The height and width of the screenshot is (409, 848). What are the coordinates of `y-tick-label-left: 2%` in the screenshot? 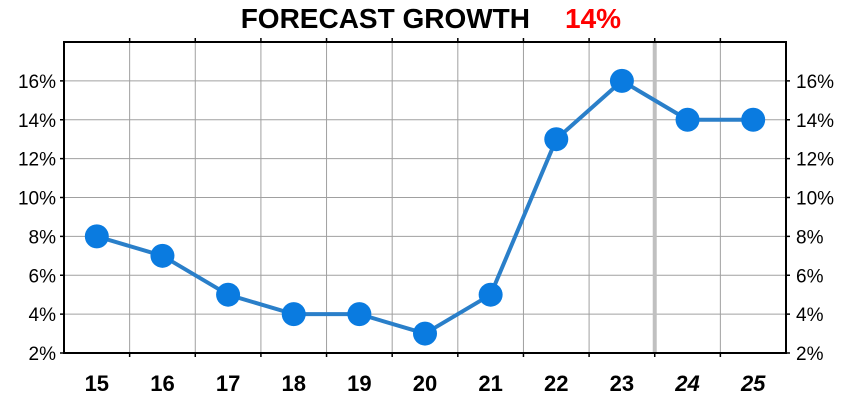 It's located at (43, 354).